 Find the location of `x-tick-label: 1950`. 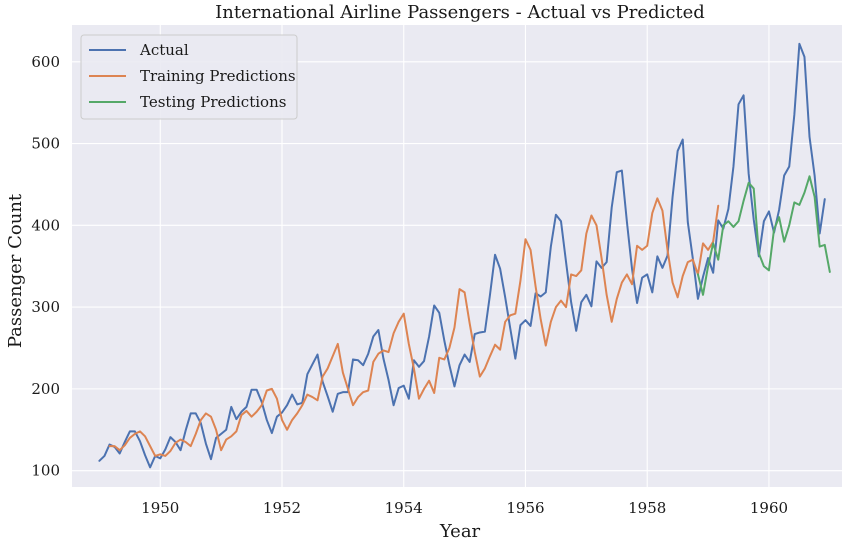

x-tick-label: 1950 is located at coordinates (160, 508).